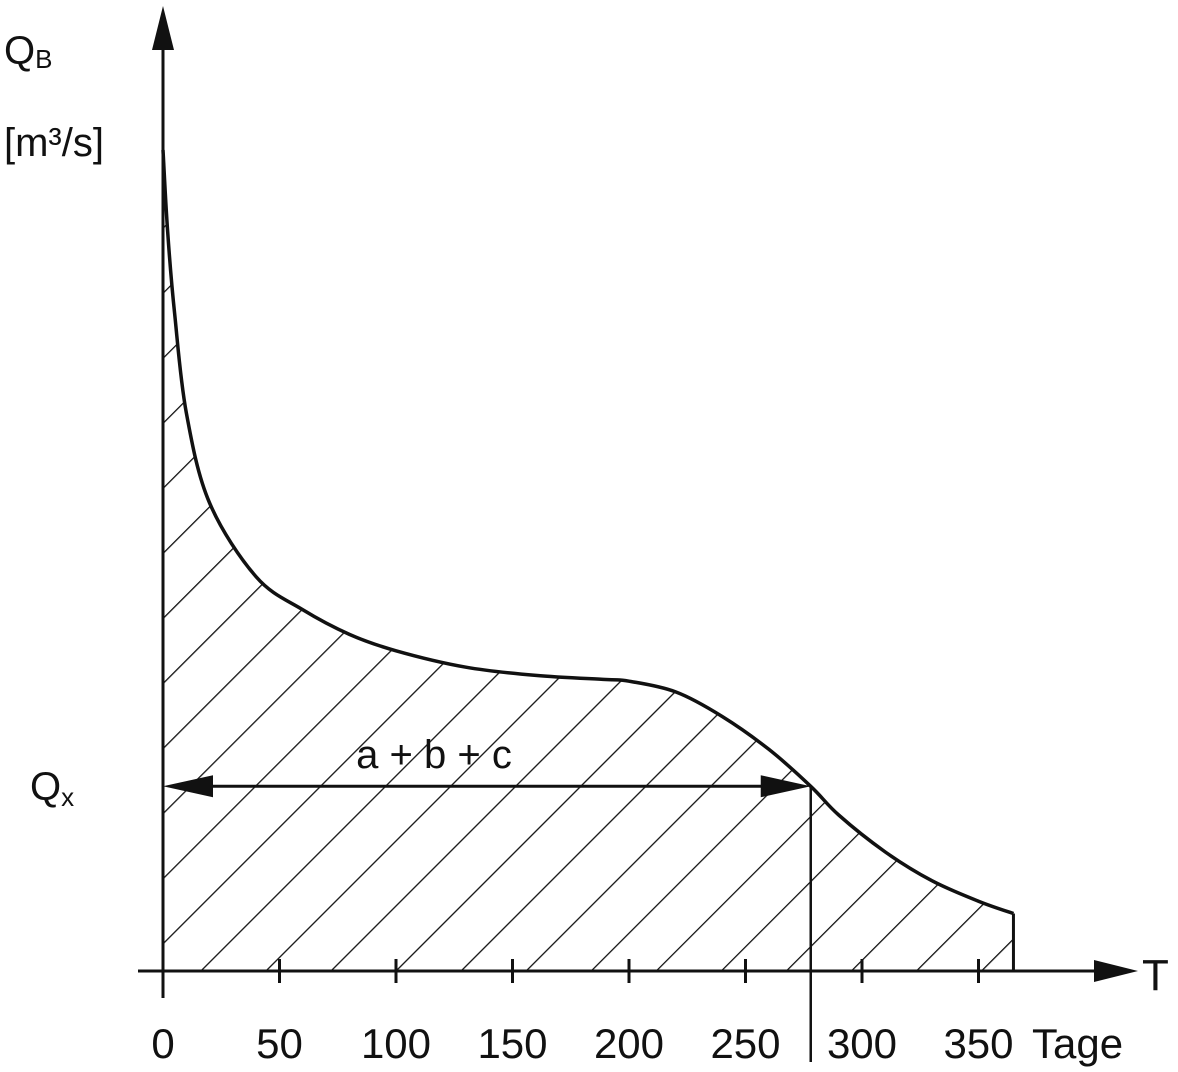  I want to click on x-tick-label: 150, so click(512, 1043).